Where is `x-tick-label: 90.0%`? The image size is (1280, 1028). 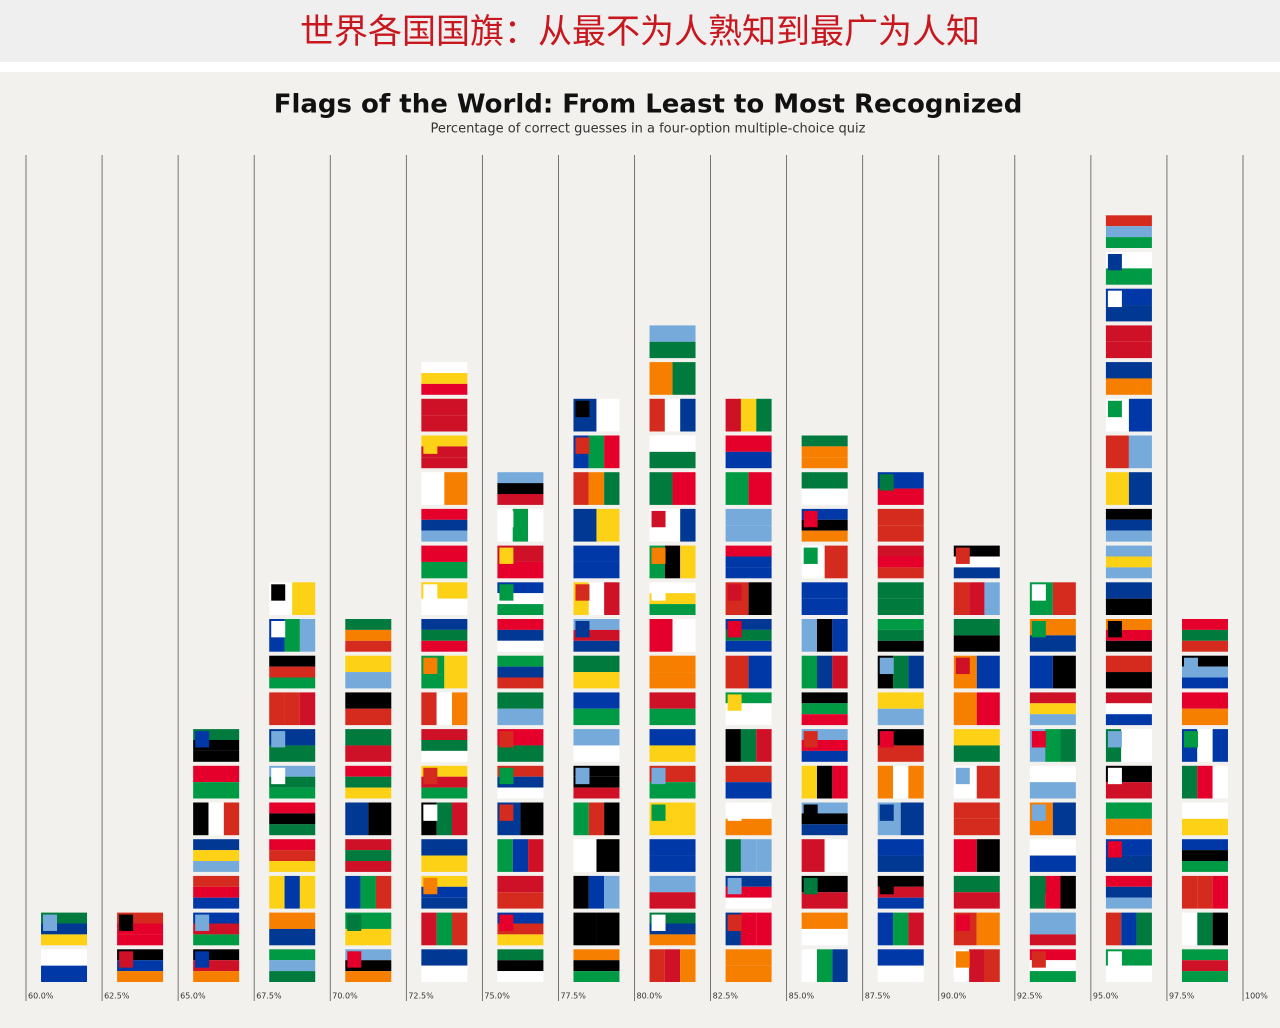 x-tick-label: 90.0% is located at coordinates (954, 996).